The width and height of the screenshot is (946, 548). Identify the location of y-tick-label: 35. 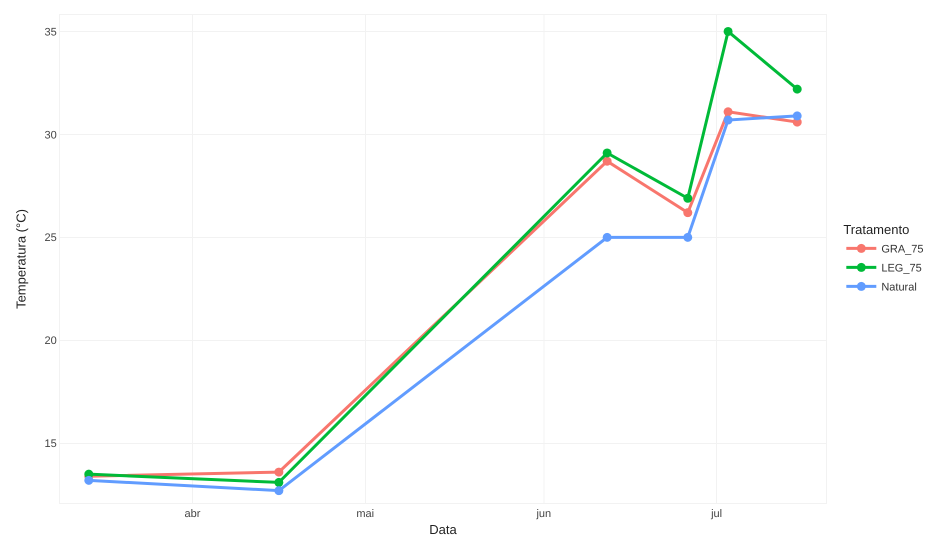
(50, 32).